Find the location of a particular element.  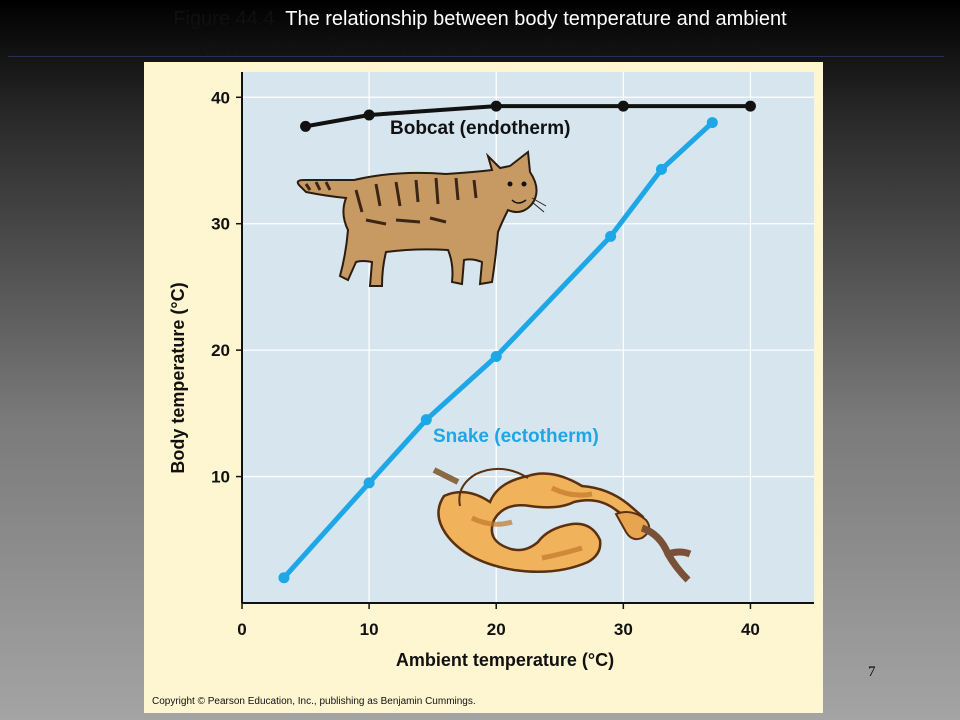

x-tick-label: 30 is located at coordinates (623, 629).